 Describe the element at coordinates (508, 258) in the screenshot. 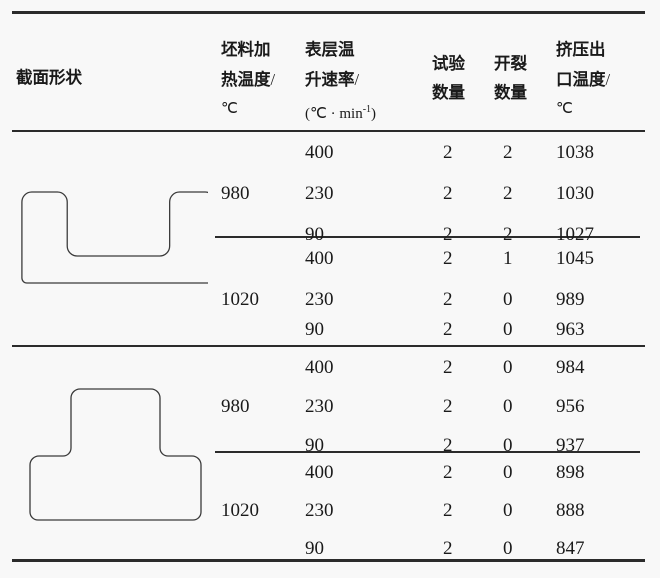

I see `cell-cracks: 1` at that location.